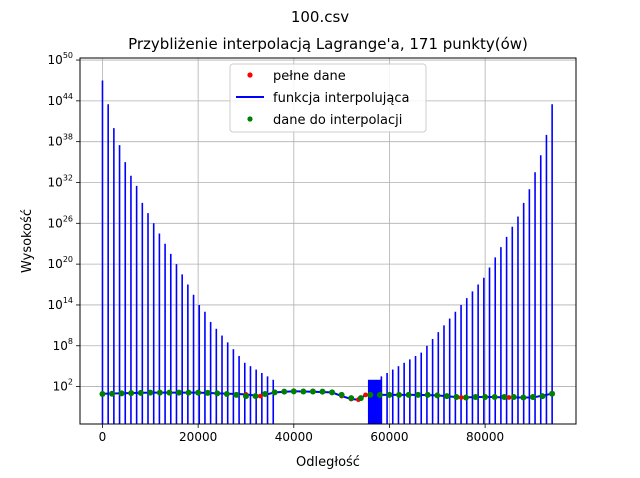  What do you see at coordinates (60, 59) in the screenshot?
I see `y-tick-label: 1050` at bounding box center [60, 59].